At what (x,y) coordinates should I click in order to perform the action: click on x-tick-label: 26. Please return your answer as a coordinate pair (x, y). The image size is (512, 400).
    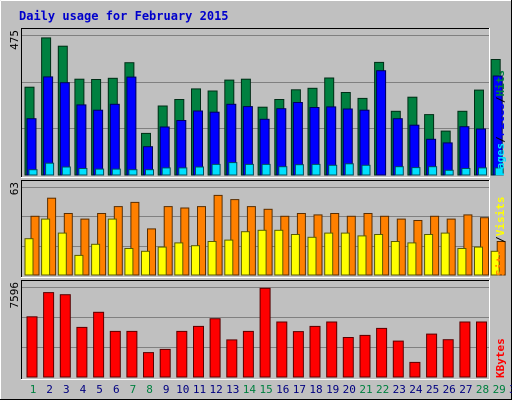
    Looking at the image, I should click on (449, 389).